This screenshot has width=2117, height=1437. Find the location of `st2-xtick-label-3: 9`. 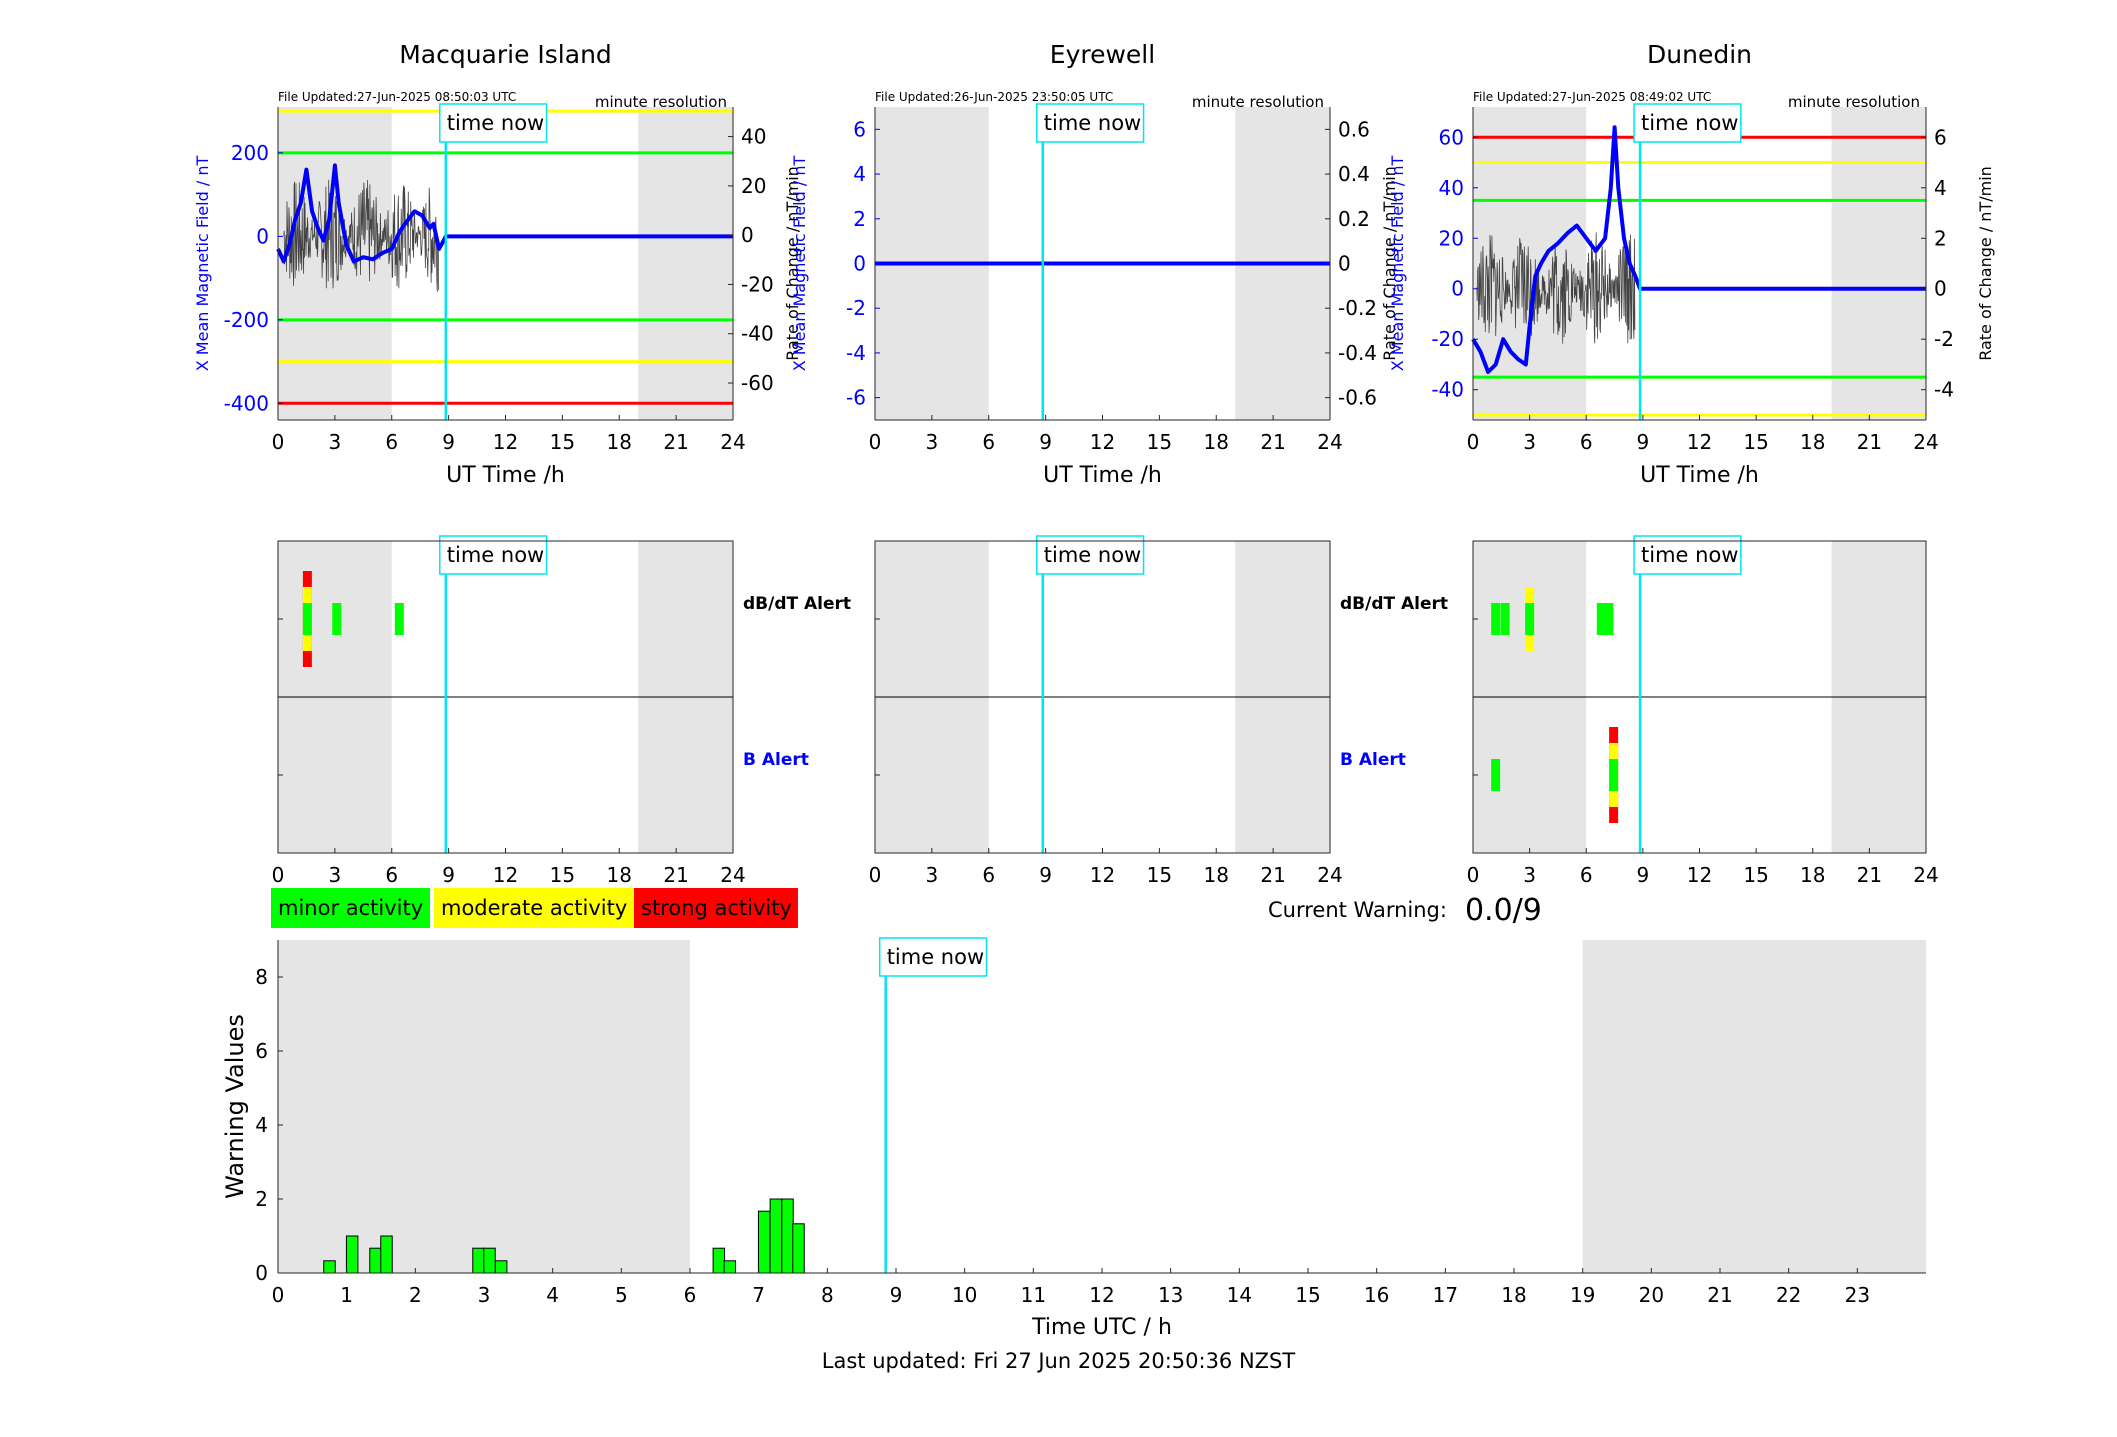

st2-xtick-label-3: 9 is located at coordinates (1643, 442).